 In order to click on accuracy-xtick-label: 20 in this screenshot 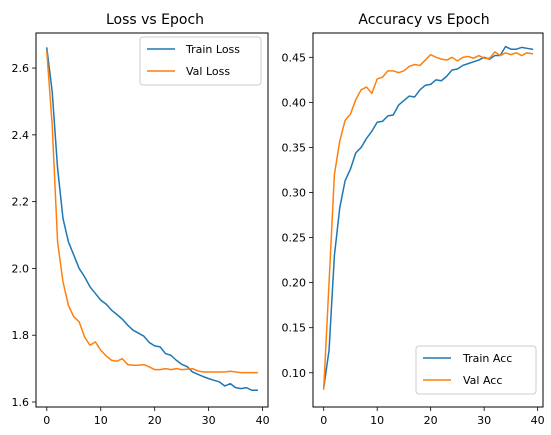, I will do `click(431, 420)`.